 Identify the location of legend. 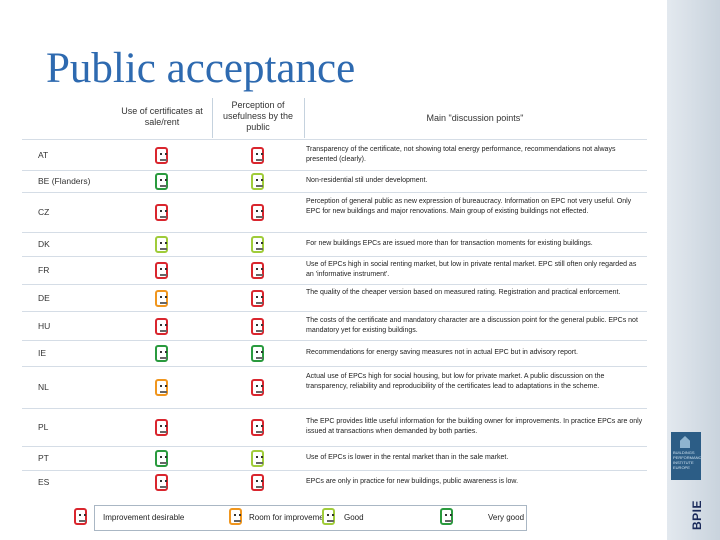
(310, 518).